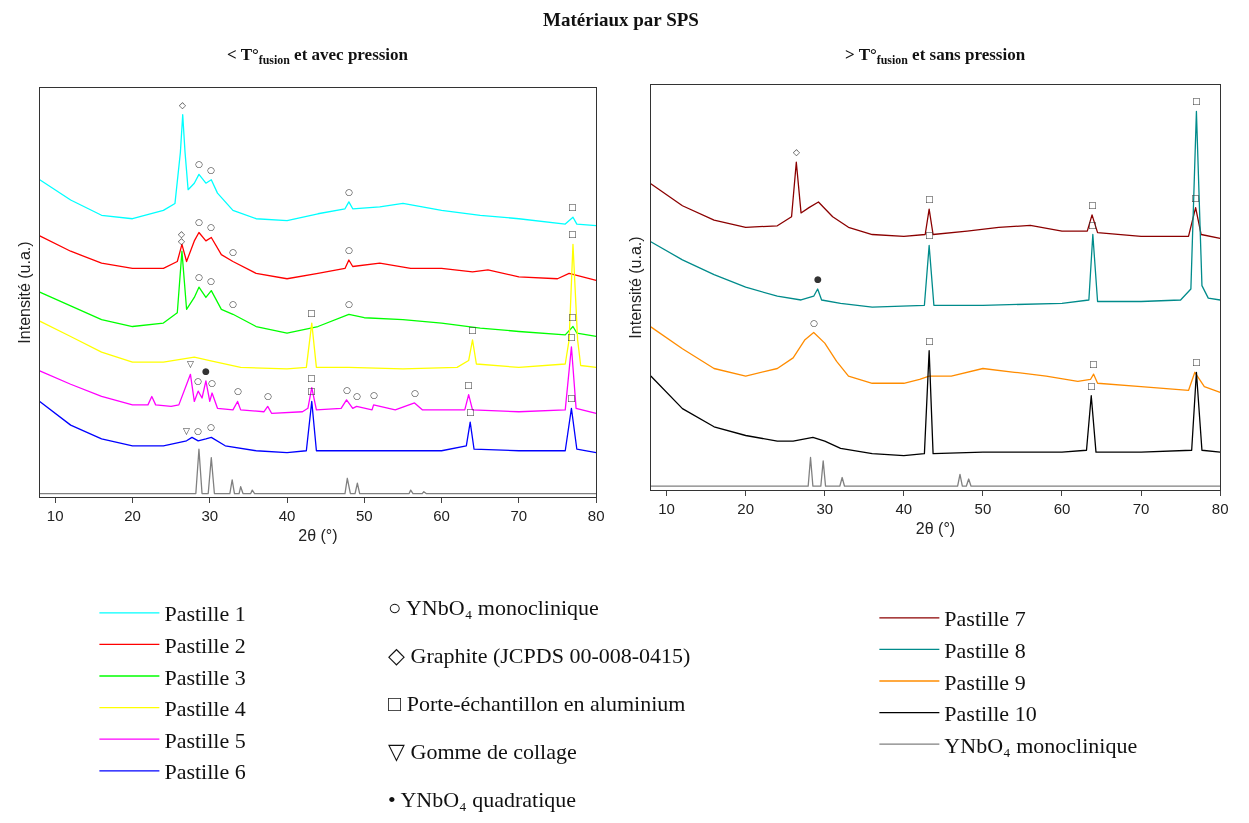  What do you see at coordinates (935, 56) in the screenshot?
I see `chart-subtitle: > T°$_{fusion}$ et sans pression` at bounding box center [935, 56].